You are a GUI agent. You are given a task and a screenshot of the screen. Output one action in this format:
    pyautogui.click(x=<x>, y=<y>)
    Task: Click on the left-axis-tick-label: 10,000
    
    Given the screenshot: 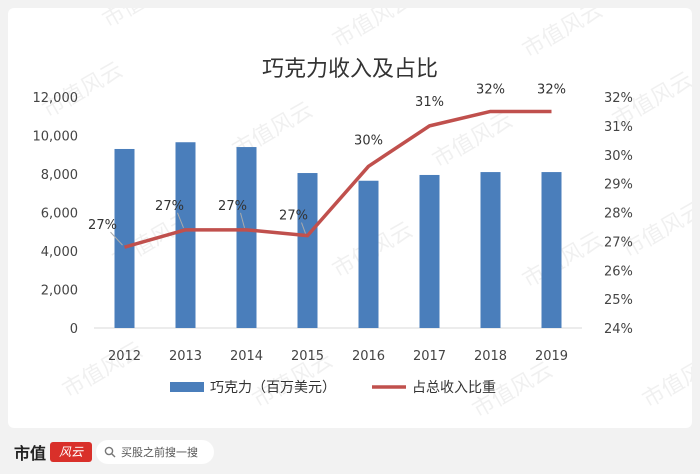 What is the action you would take?
    pyautogui.click(x=56, y=137)
    